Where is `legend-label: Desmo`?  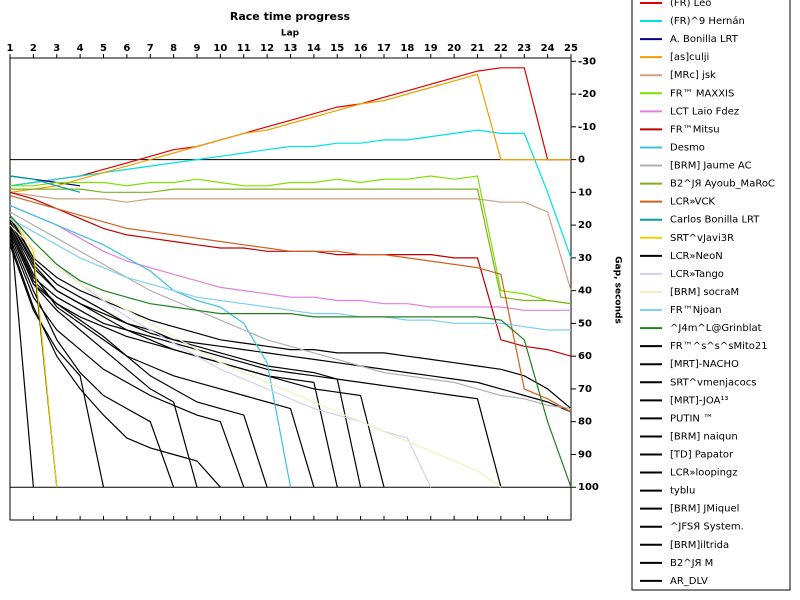 legend-label: Desmo is located at coordinates (687, 147).